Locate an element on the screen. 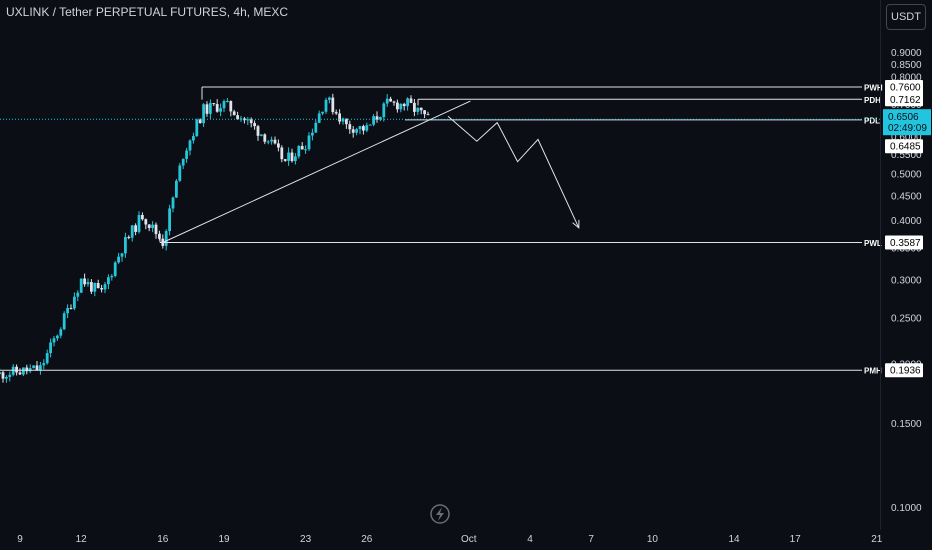 Image resolution: width=932 pixels, height=550 pixels. x-tick-label: Oct is located at coordinates (469, 539).